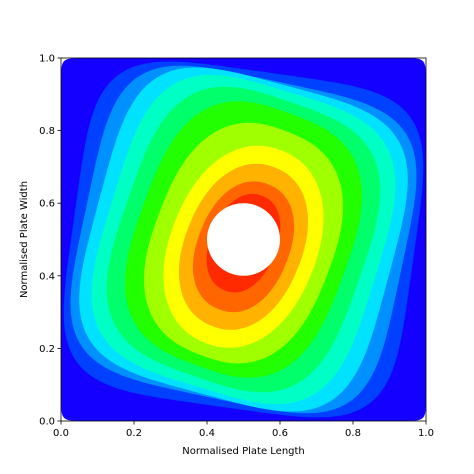 Image resolution: width=474 pixels, height=474 pixels. I want to click on y-axis-ticks: 0.0 0.2 0.4 0.6 0.8 1.0, so click(50, 241).